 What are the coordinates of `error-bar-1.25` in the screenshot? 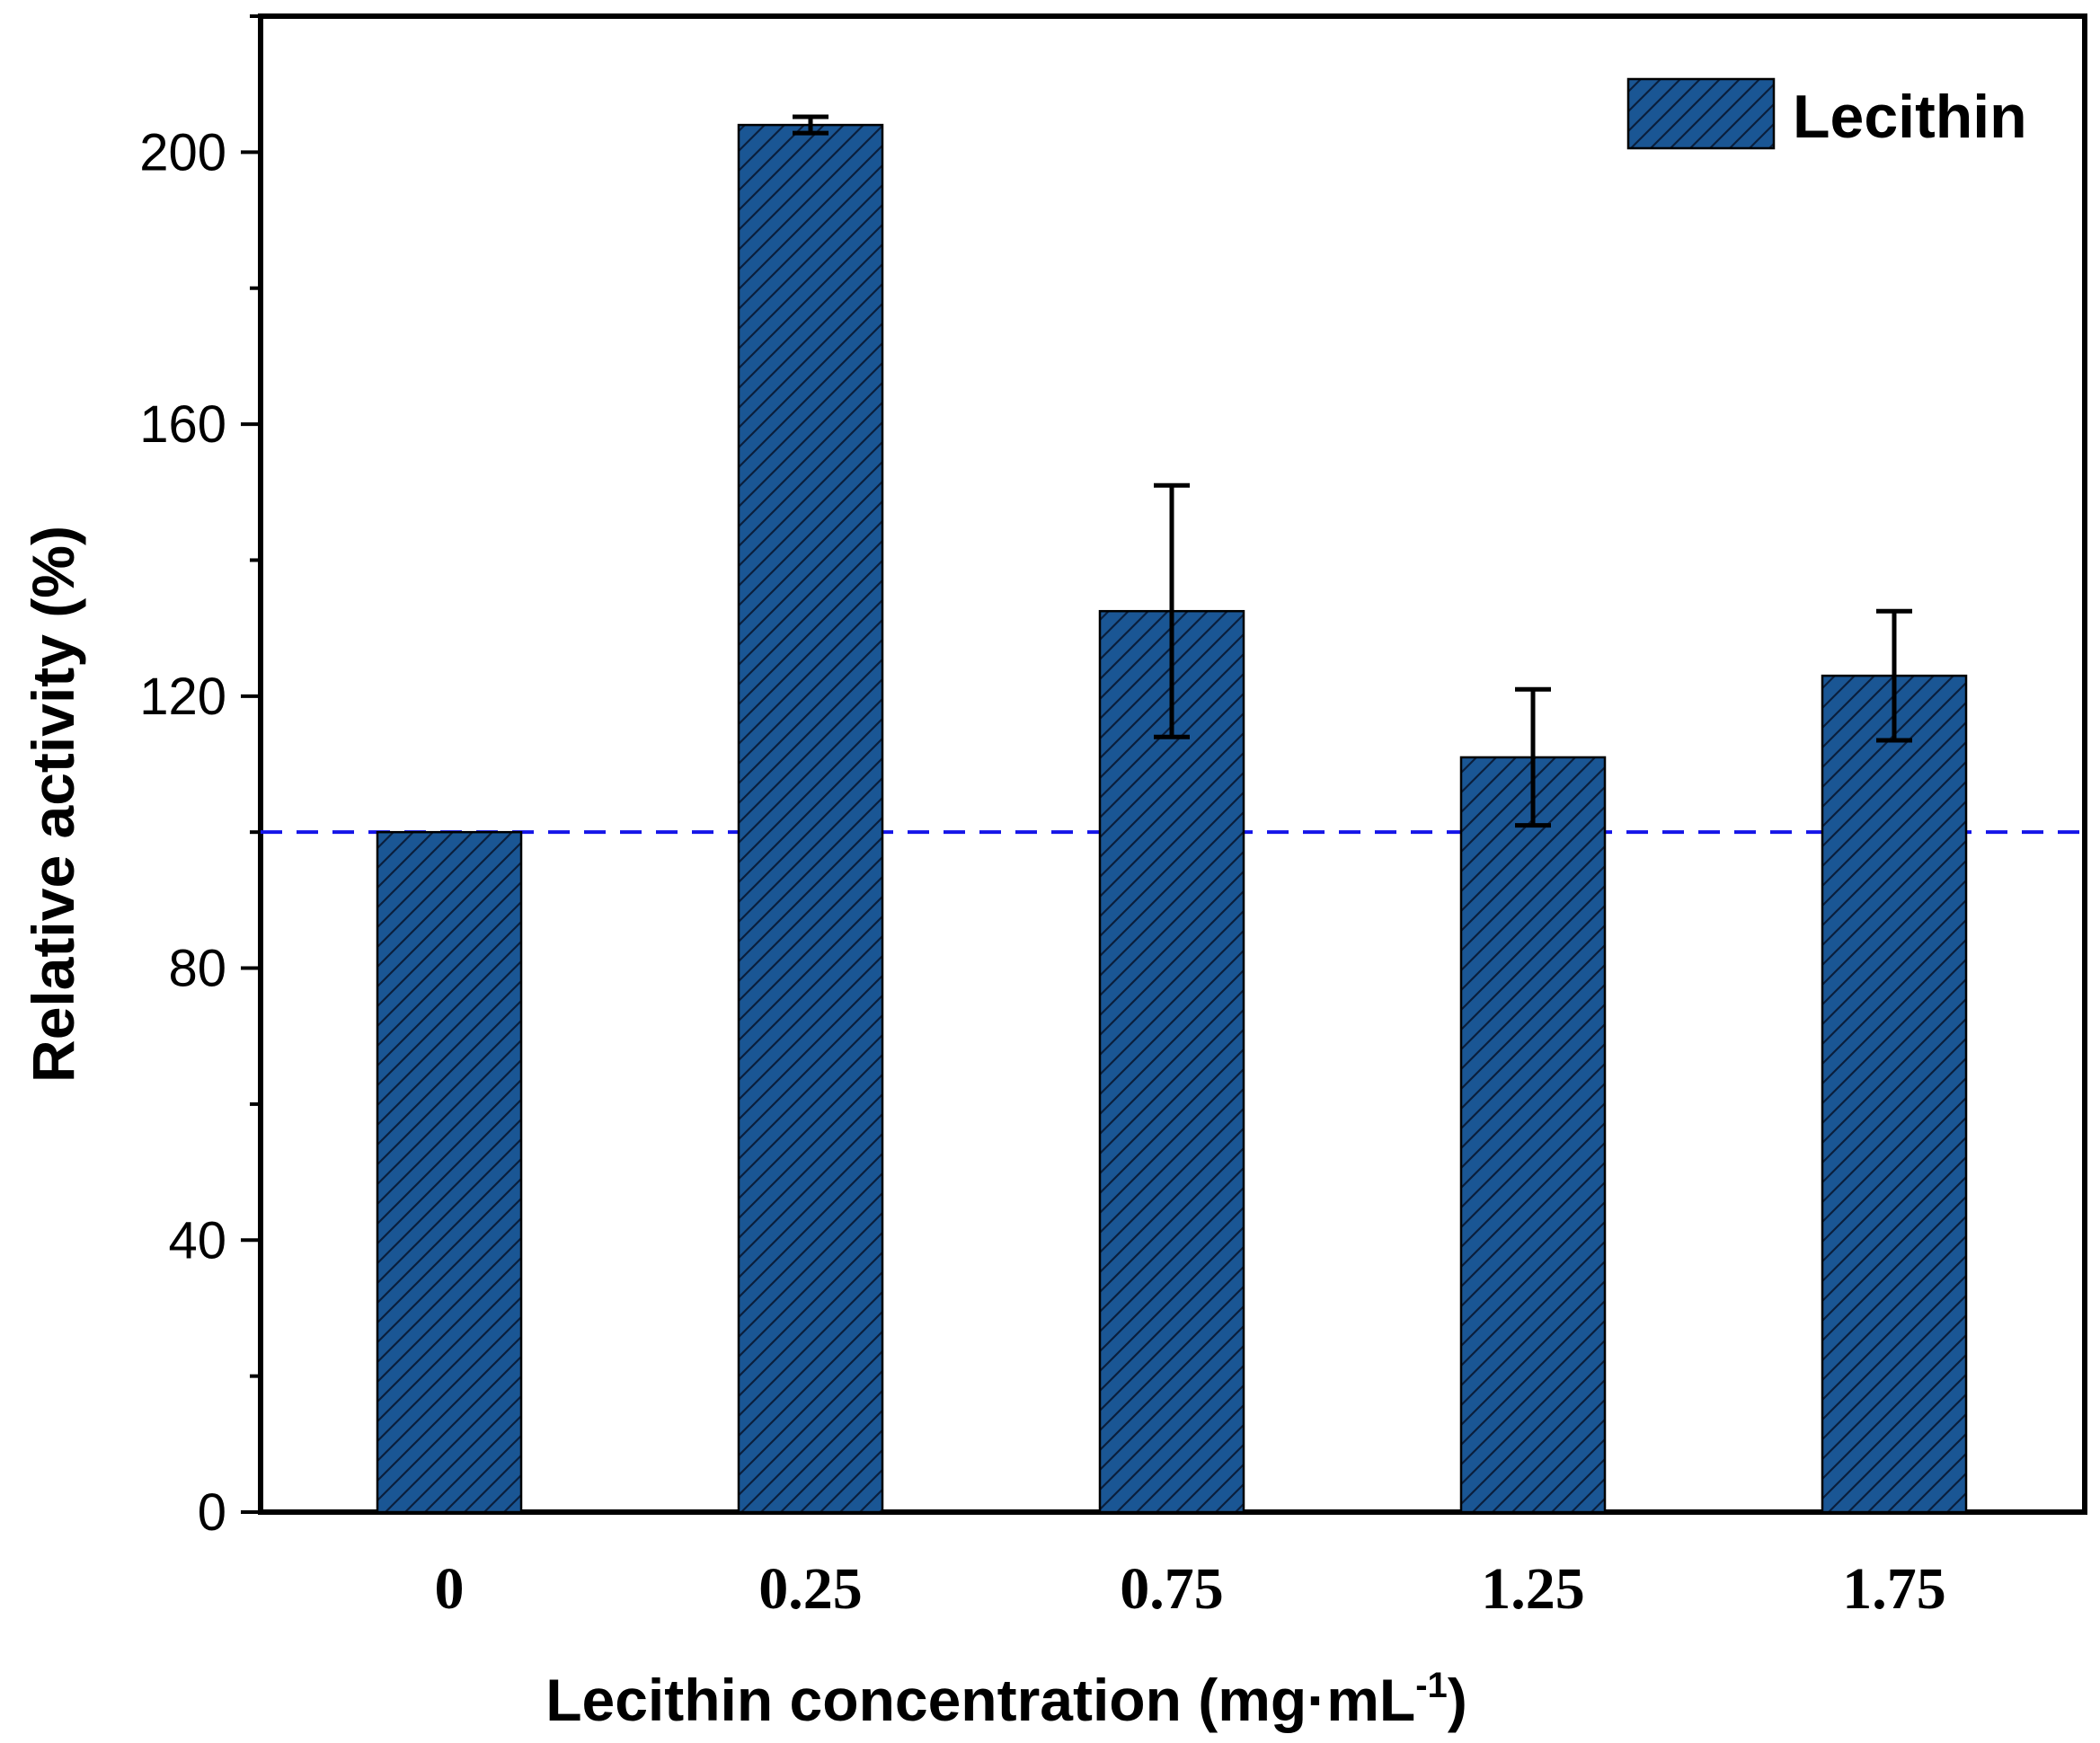 It's located at (1533, 757).